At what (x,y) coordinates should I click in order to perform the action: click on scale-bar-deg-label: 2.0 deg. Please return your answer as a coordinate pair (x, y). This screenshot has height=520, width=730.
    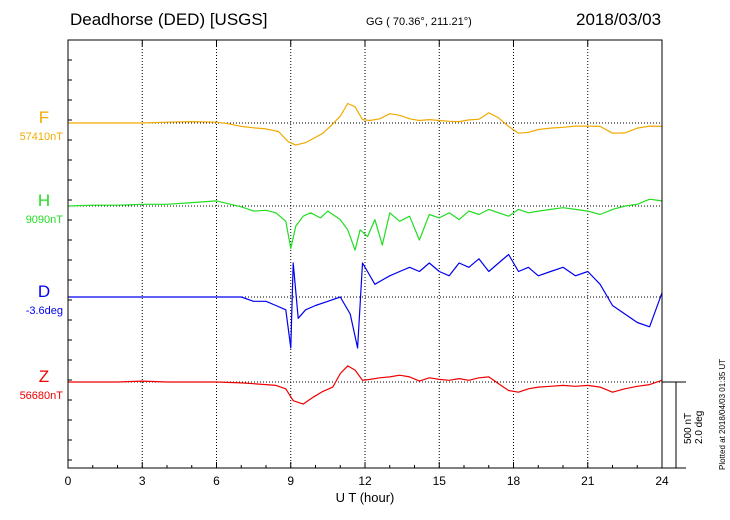
    Looking at the image, I should click on (699, 427).